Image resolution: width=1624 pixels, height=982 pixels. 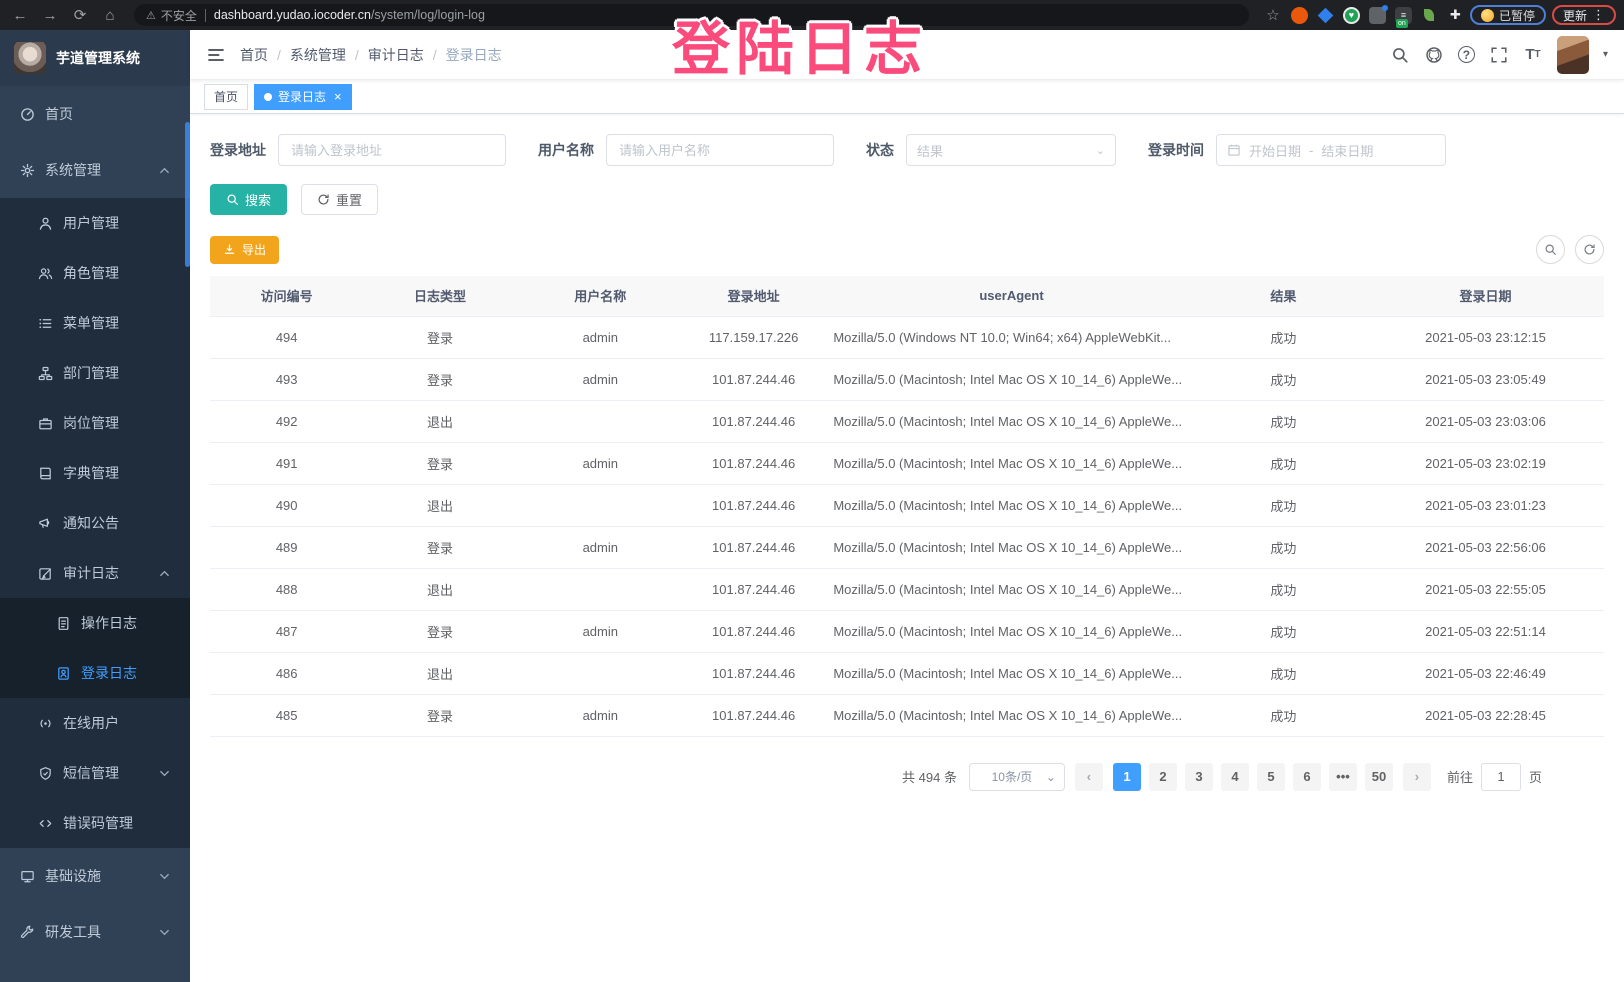 I want to click on hamburger-icon, so click(x=216, y=55).